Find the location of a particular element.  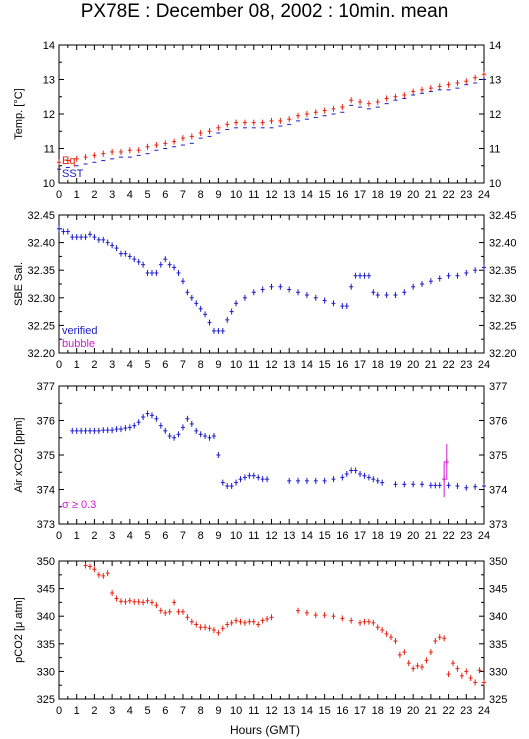

y-tick-label-right: 32.45 is located at coordinates (503, 216).